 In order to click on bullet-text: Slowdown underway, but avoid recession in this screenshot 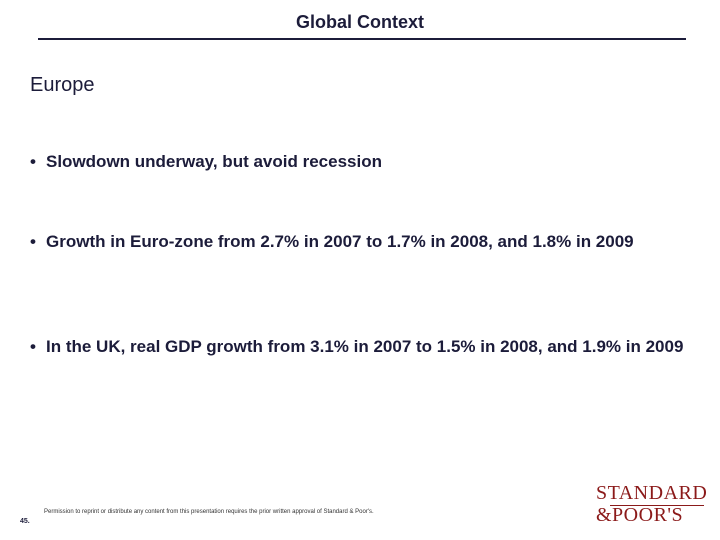, I will do `click(214, 161)`.